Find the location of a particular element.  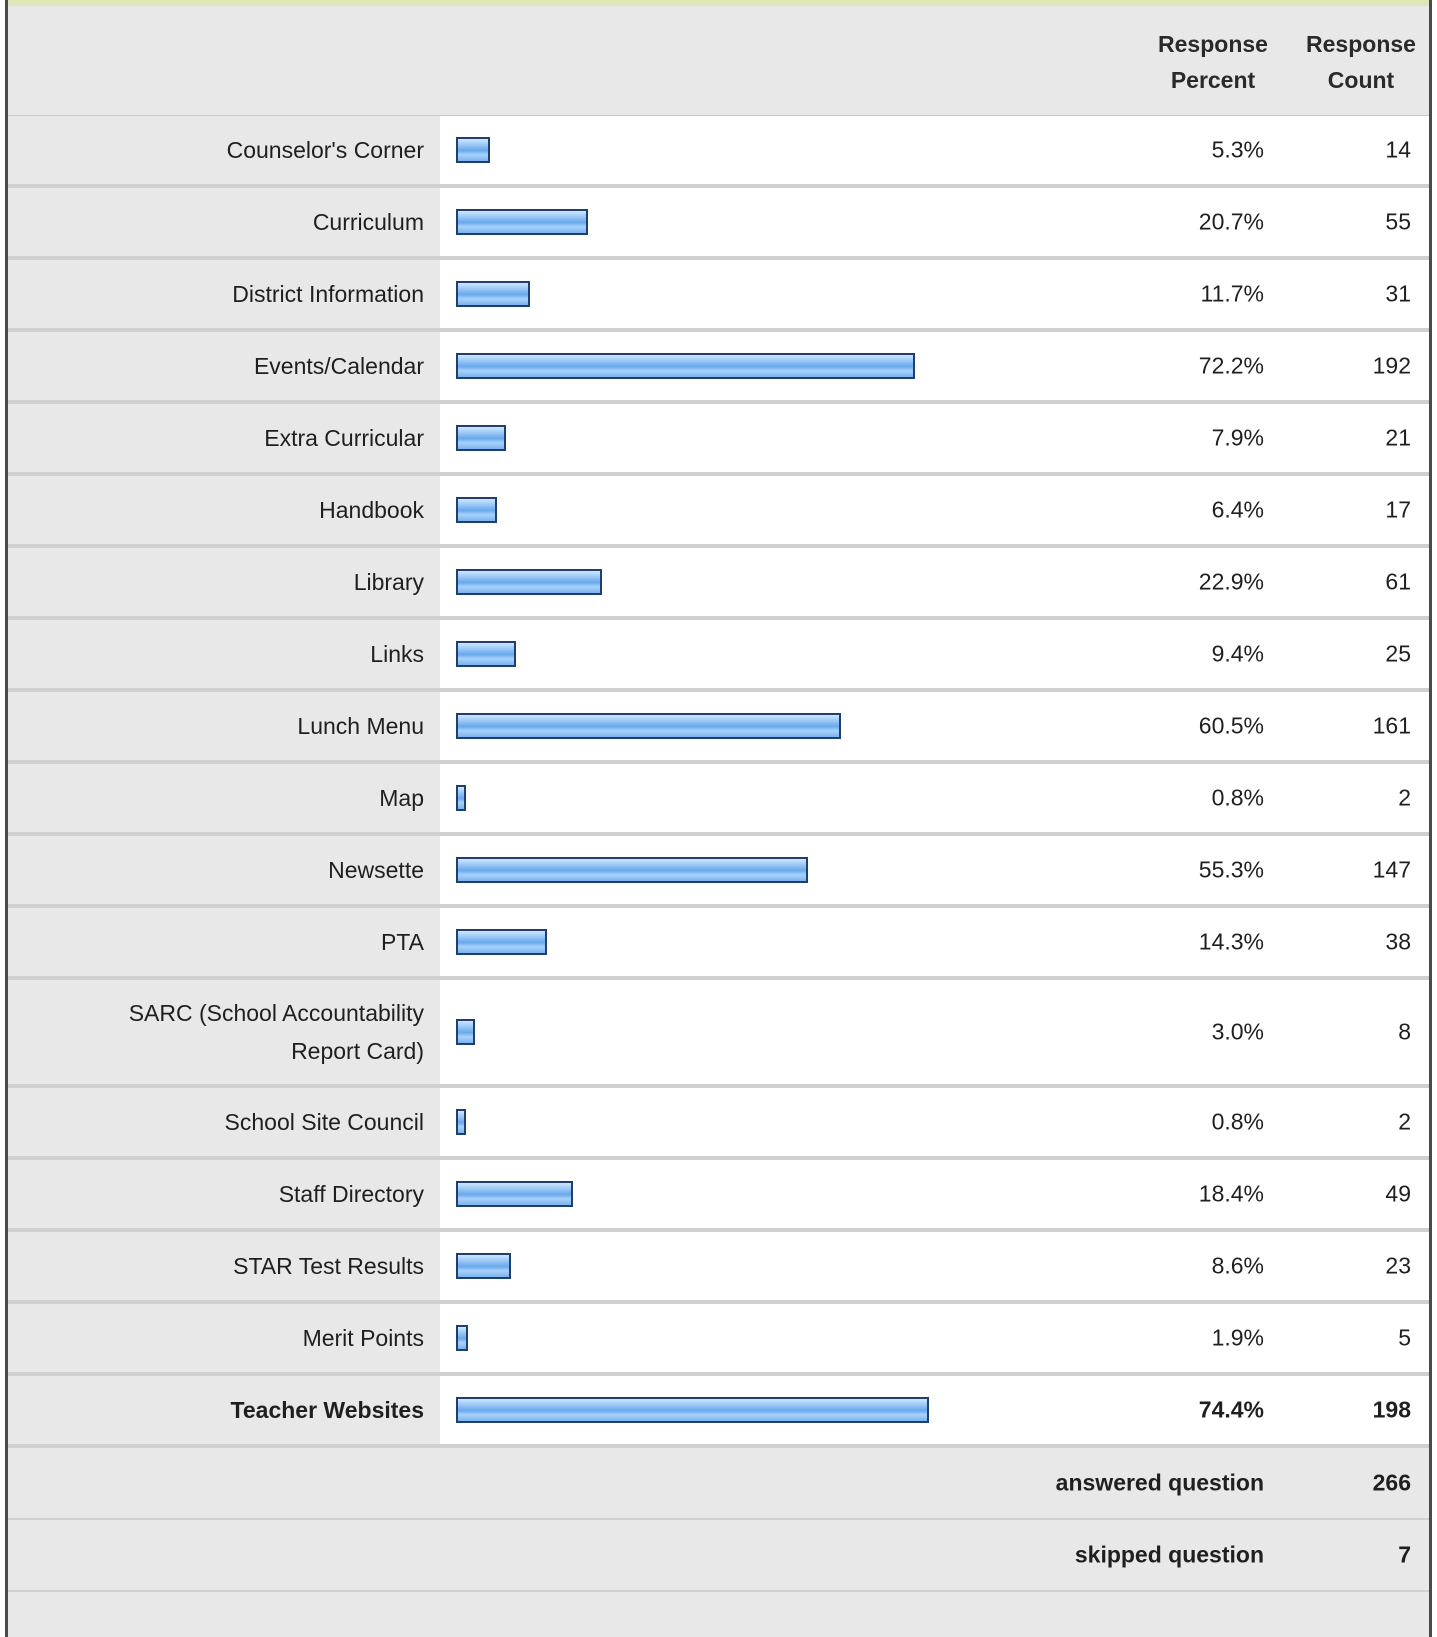

answer-row: Curriculum 20.7% 55 is located at coordinates (718, 224).